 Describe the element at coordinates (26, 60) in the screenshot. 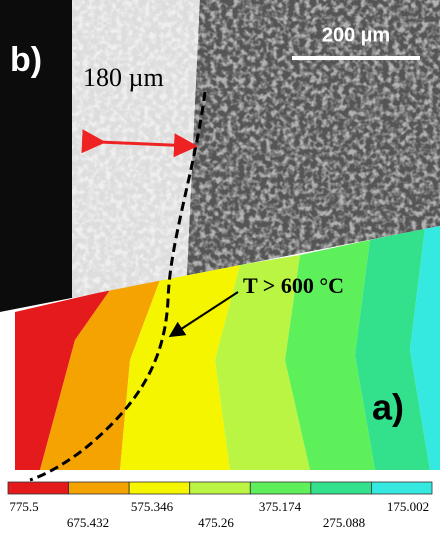

I see `panel-label: b)` at that location.